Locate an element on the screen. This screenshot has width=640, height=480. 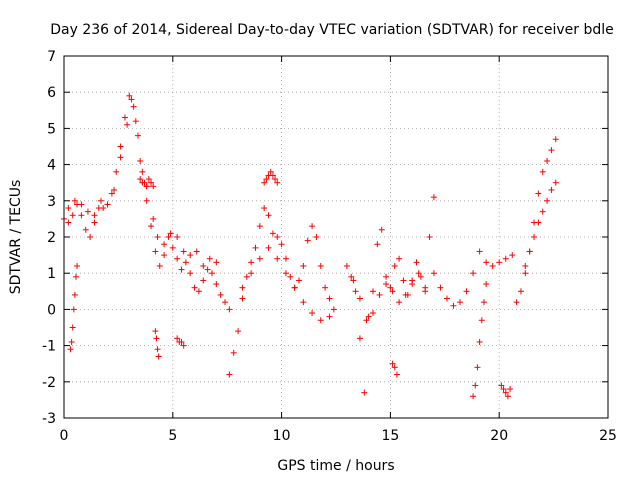
y-tick-label: 1 is located at coordinates (51, 274).